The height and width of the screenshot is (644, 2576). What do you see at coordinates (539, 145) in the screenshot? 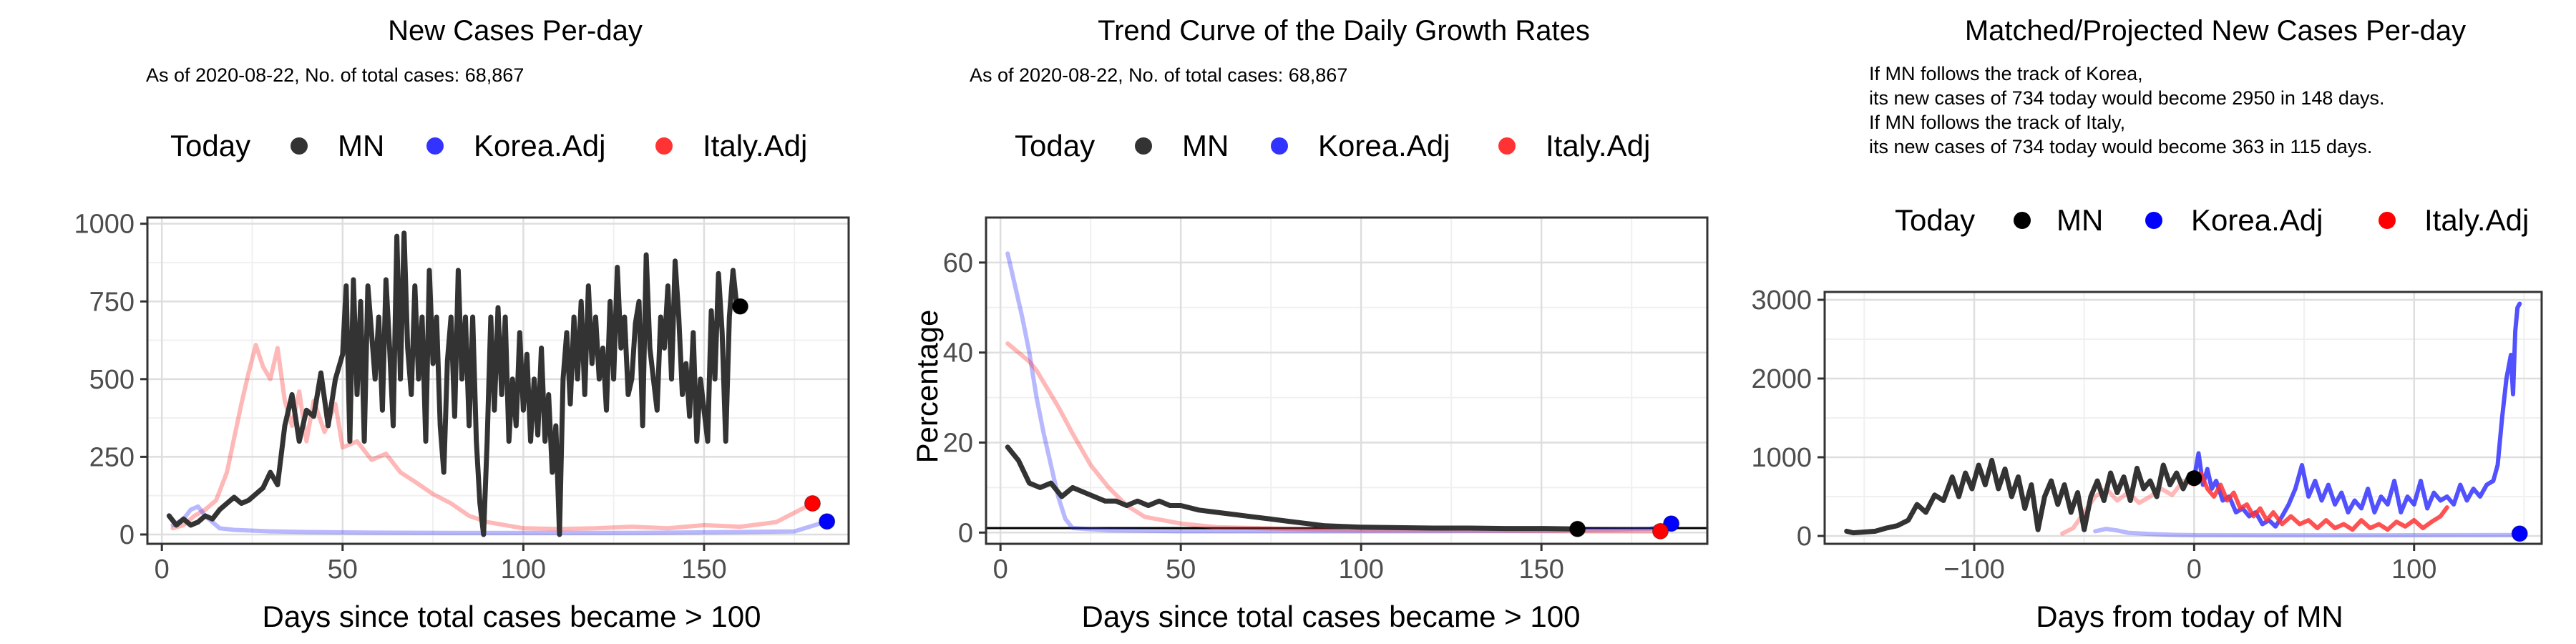
I see `panel1-legend-korea: Korea.Adj` at bounding box center [539, 145].